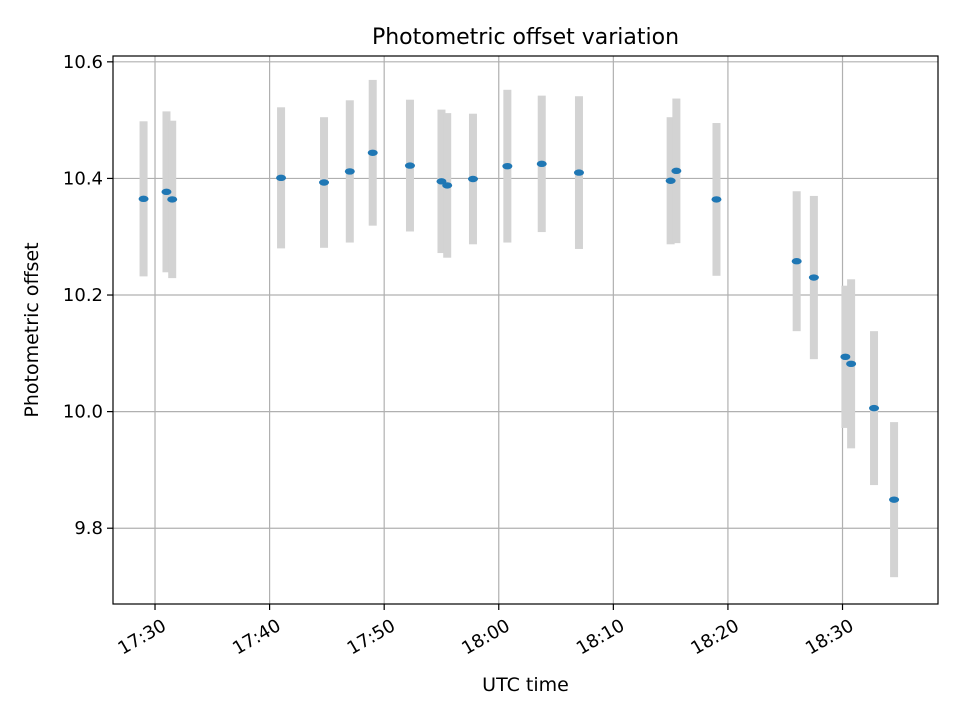 This screenshot has width=960, height=724. What do you see at coordinates (525, 37) in the screenshot?
I see `chart-title: Photometric offset variation` at bounding box center [525, 37].